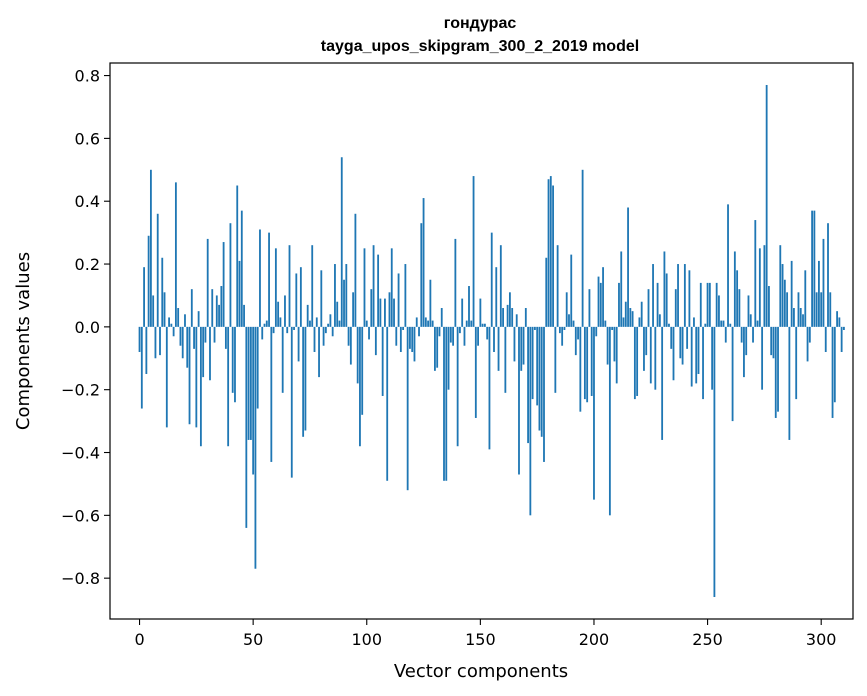 Image resolution: width=867 pixels, height=696 pixels. I want to click on y-tick-label: −0.4, so click(80, 453).